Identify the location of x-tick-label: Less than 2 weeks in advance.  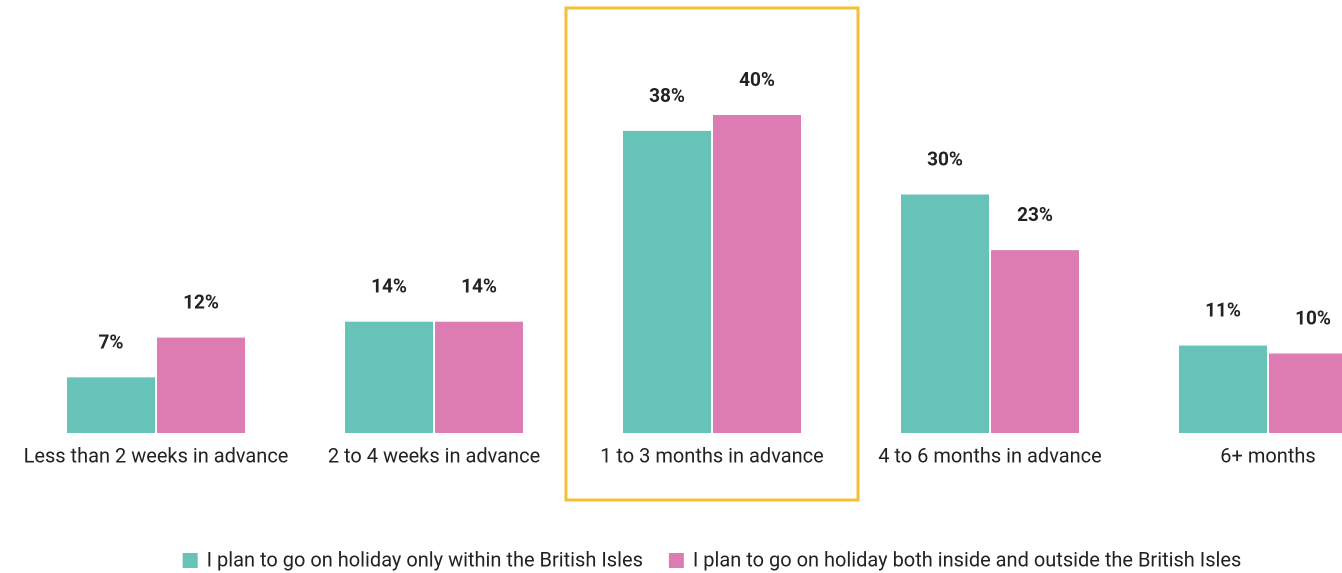
(156, 455).